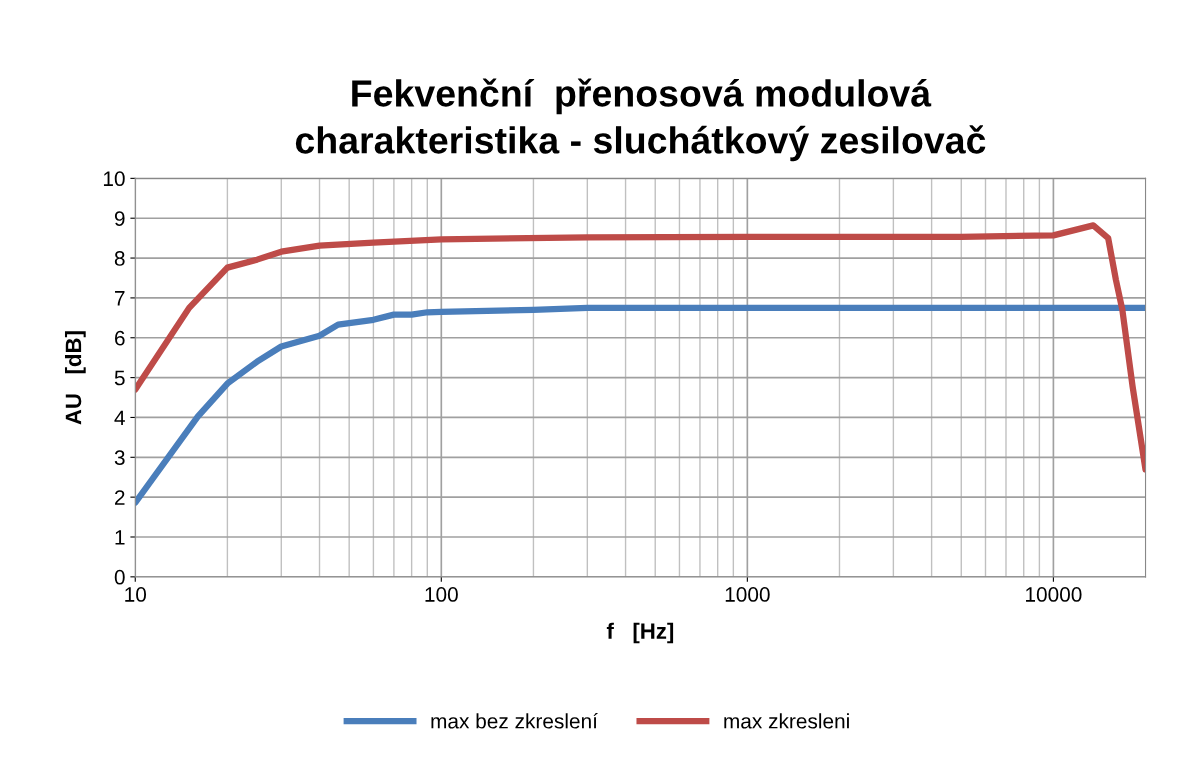 The image size is (1197, 759). What do you see at coordinates (1054, 594) in the screenshot?
I see `x-tick-label: 10000` at bounding box center [1054, 594].